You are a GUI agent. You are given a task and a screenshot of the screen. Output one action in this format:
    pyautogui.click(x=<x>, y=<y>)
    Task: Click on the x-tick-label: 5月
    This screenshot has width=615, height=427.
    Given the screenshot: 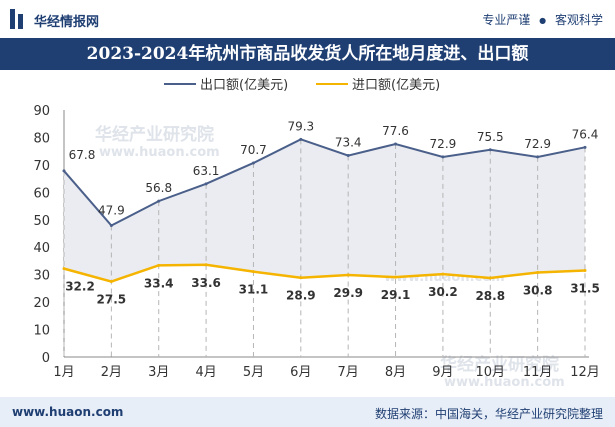 What is the action you would take?
    pyautogui.click(x=253, y=372)
    